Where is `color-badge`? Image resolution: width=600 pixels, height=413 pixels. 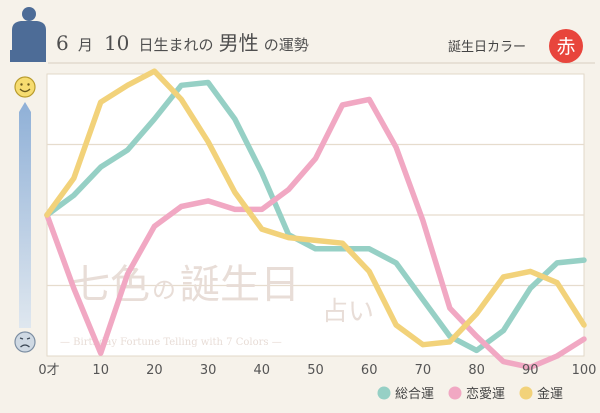
color-badge is located at coordinates (566, 46).